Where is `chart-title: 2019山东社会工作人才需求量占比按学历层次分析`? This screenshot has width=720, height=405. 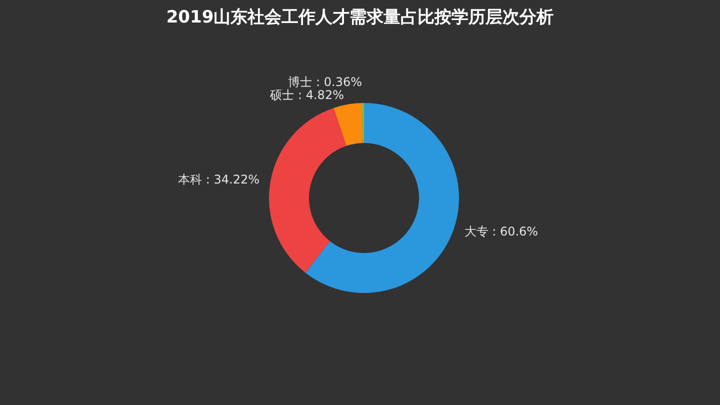
chart-title: 2019山东社会工作人才需求量占比按学历层次分析 is located at coordinates (360, 18).